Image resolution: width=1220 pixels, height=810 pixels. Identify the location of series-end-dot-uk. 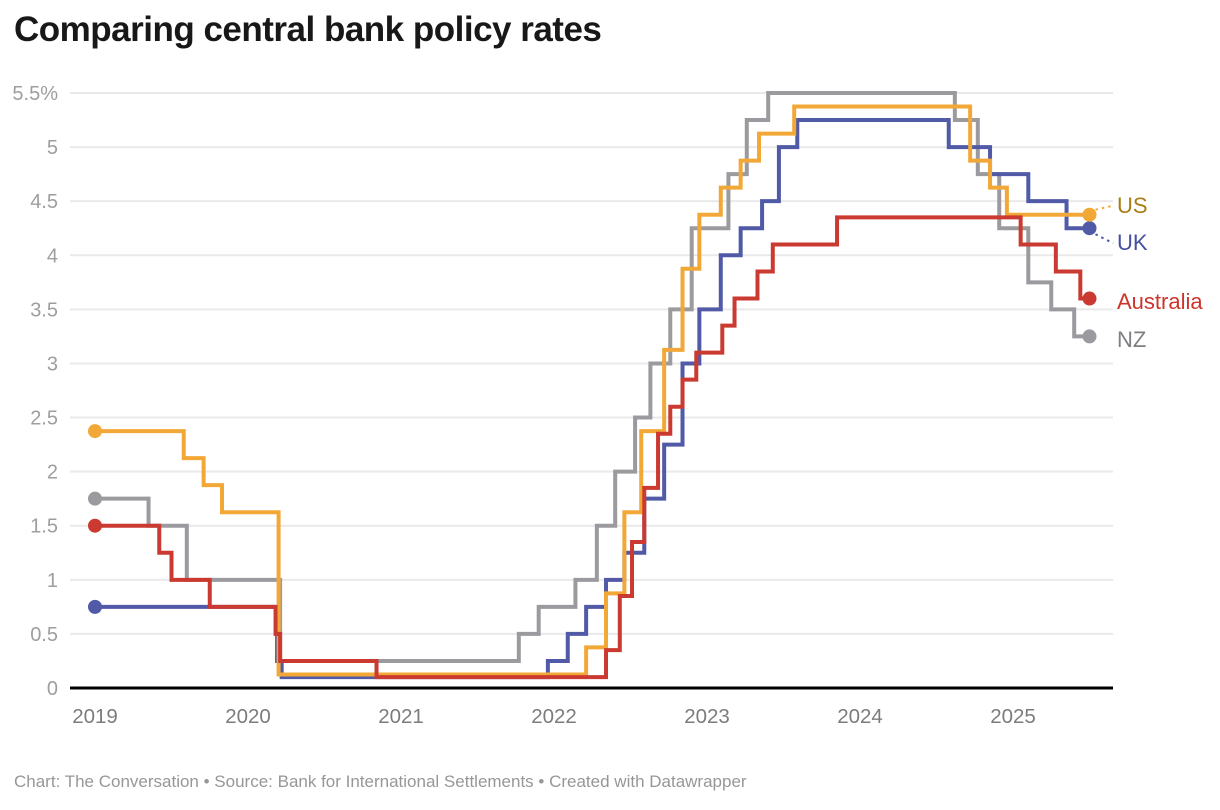
(1089, 228).